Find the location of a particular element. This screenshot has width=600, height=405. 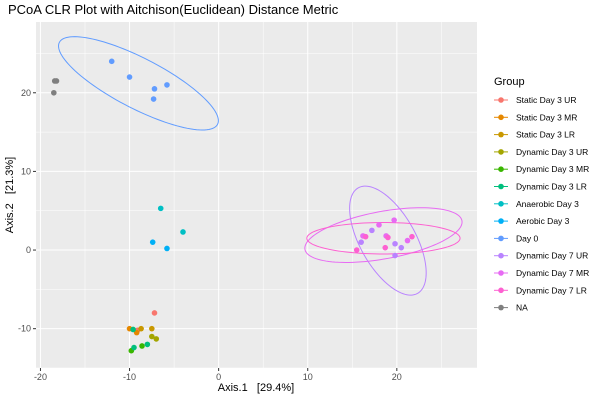

y-tick-label: -10 is located at coordinates (24, 329).